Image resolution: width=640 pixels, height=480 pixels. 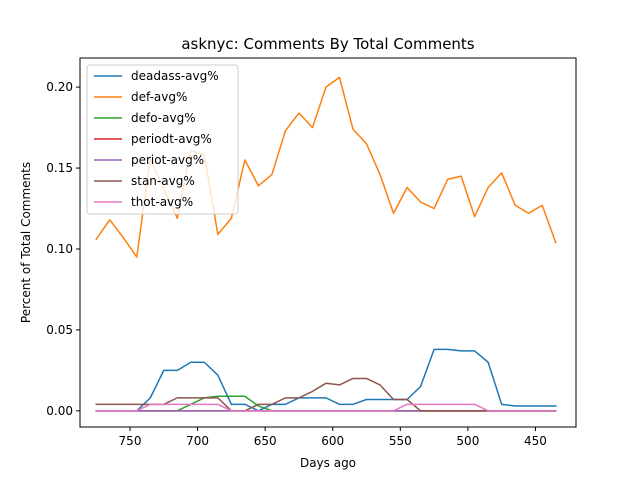 What do you see at coordinates (59, 411) in the screenshot?
I see `y-tick-label: 0.00` at bounding box center [59, 411].